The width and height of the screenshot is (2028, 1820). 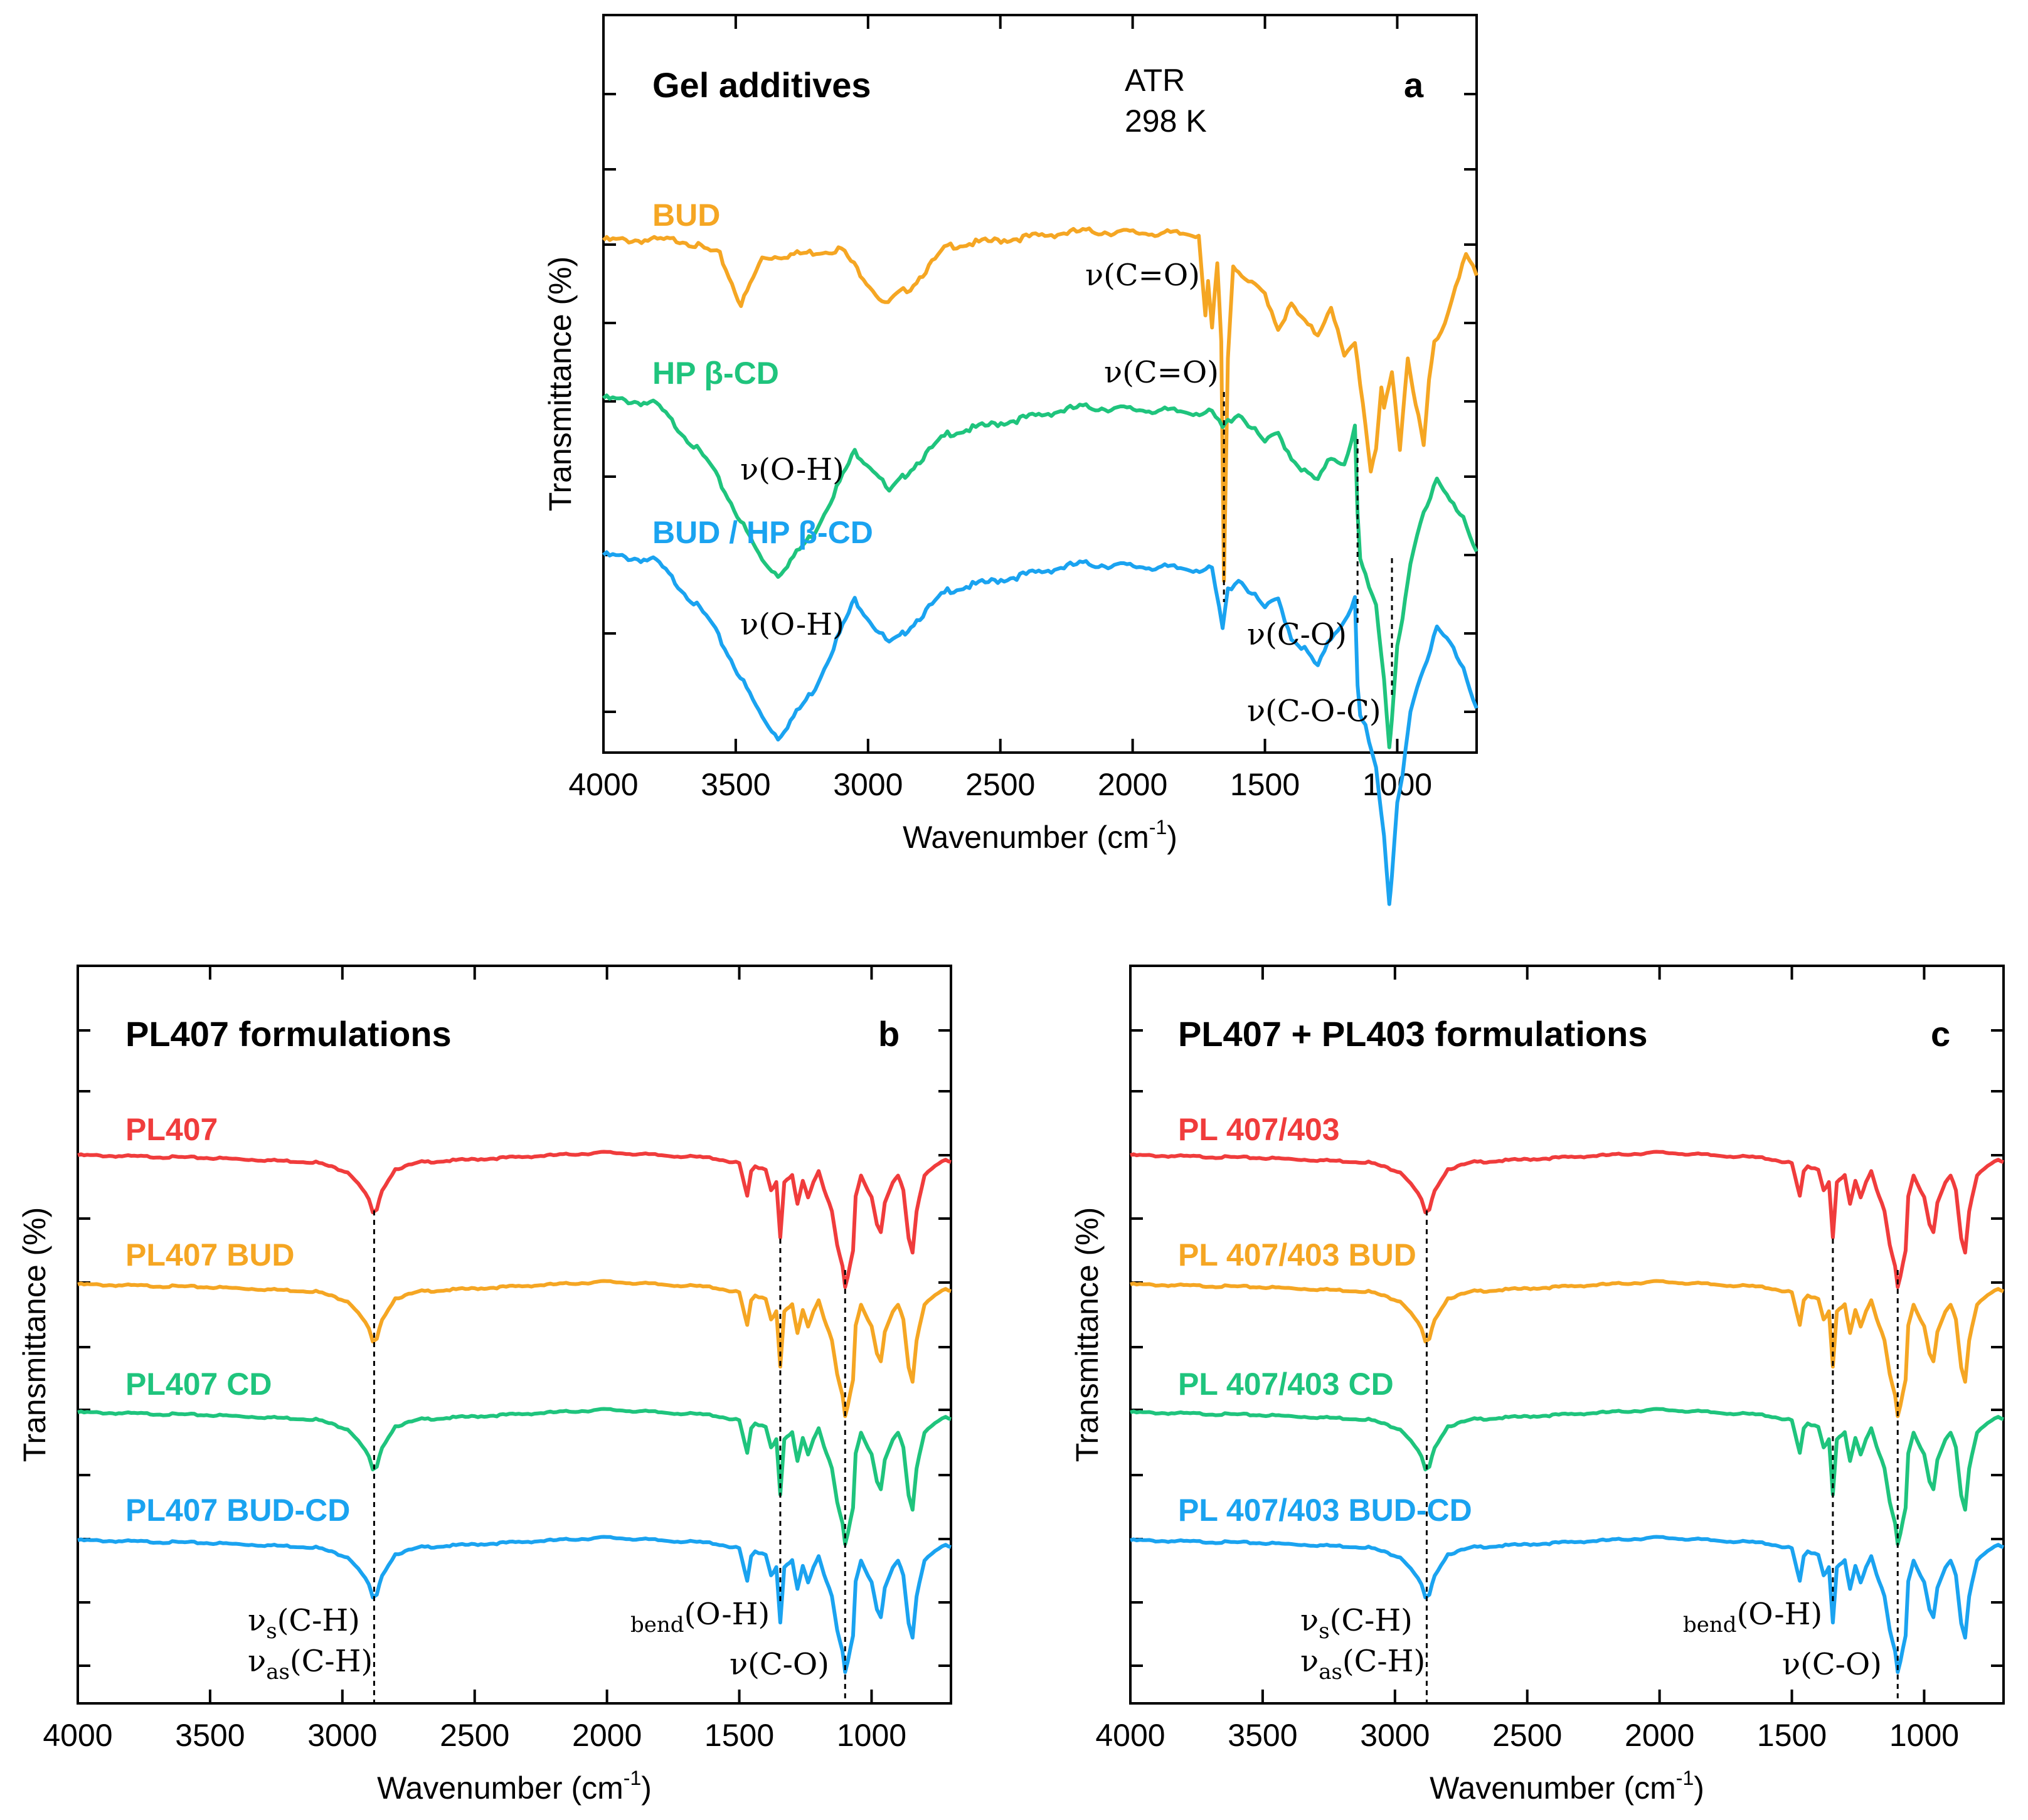 I want to click on panel-a-guides, so click(x=1308, y=544).